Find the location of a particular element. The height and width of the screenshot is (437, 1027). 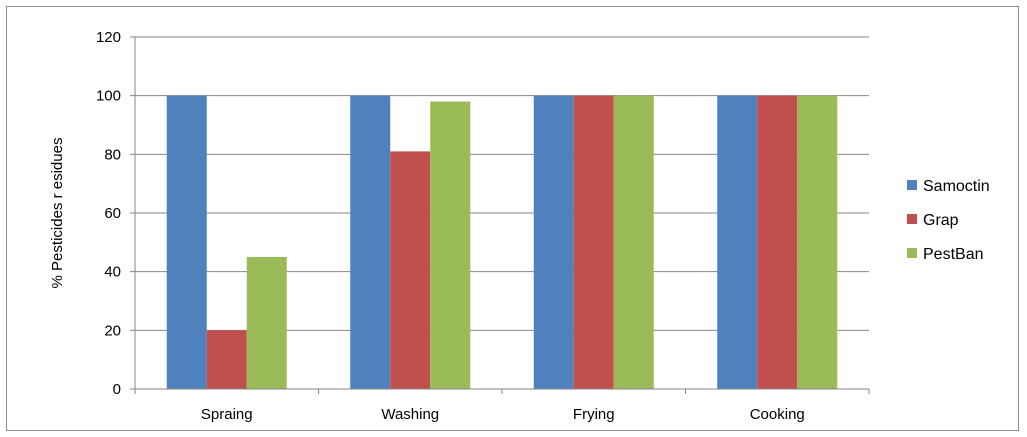

bar-grap-spraing is located at coordinates (226, 359).